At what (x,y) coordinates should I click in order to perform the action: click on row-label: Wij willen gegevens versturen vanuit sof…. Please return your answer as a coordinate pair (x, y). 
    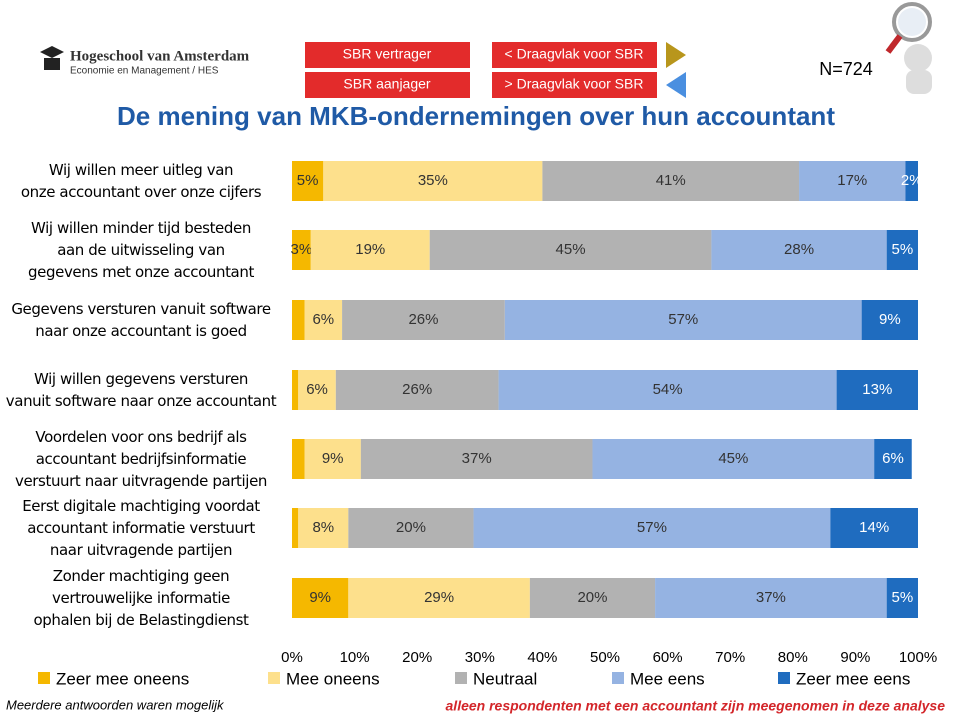
    Looking at the image, I should click on (141, 390).